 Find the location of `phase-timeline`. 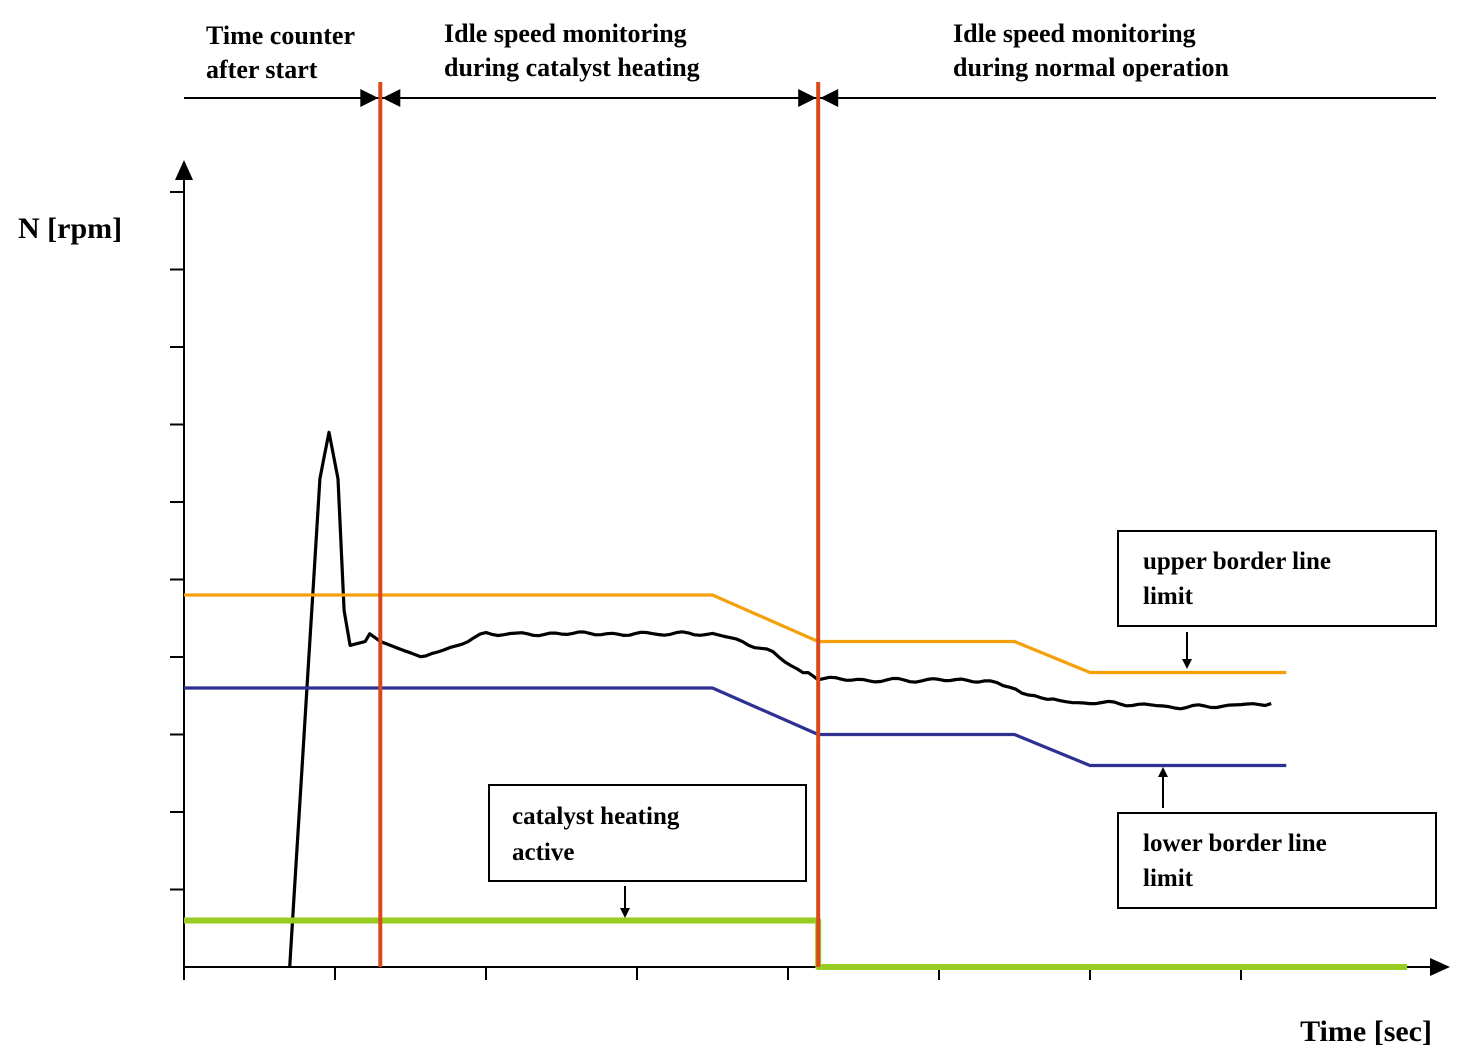

phase-timeline is located at coordinates (810, 98).